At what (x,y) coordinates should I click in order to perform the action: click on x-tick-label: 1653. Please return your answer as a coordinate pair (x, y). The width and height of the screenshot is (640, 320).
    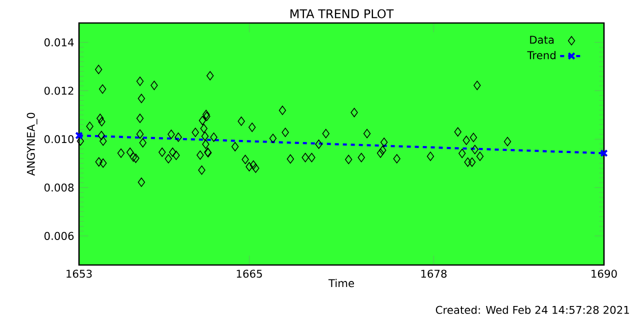
    Looking at the image, I should click on (79, 274).